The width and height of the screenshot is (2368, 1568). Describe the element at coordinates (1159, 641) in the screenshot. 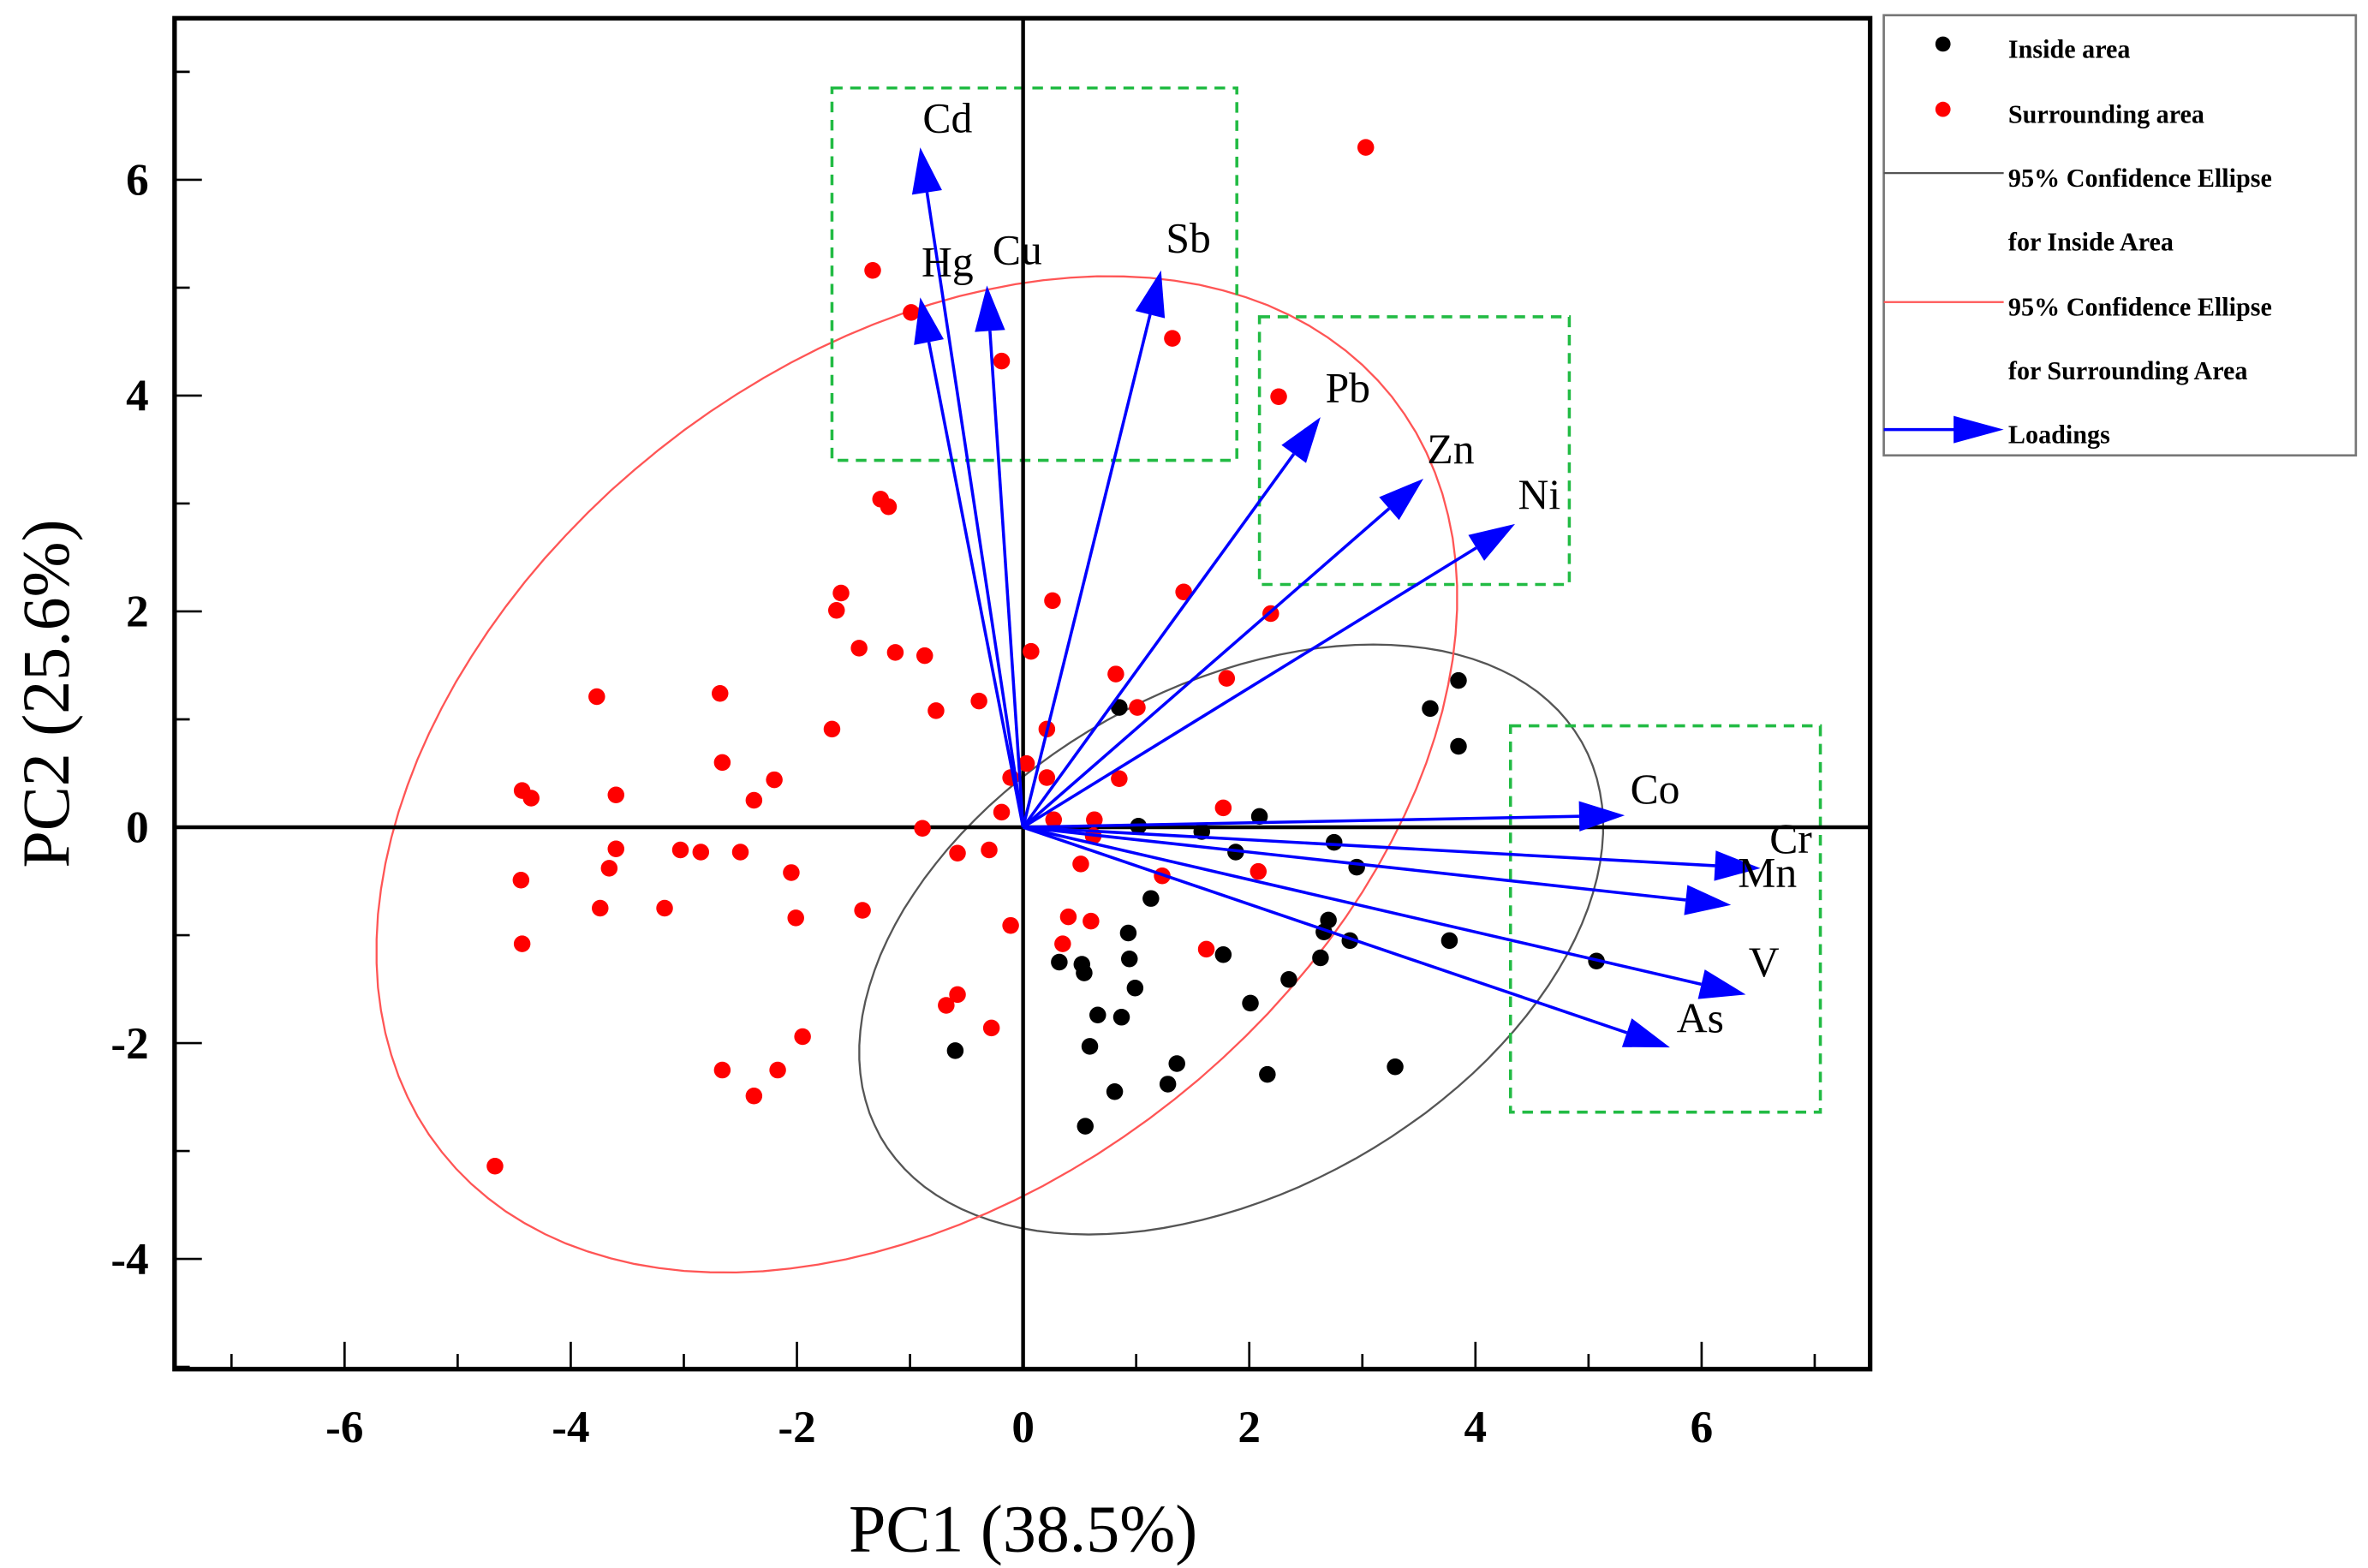

I see `loading-arrow-pb` at that location.